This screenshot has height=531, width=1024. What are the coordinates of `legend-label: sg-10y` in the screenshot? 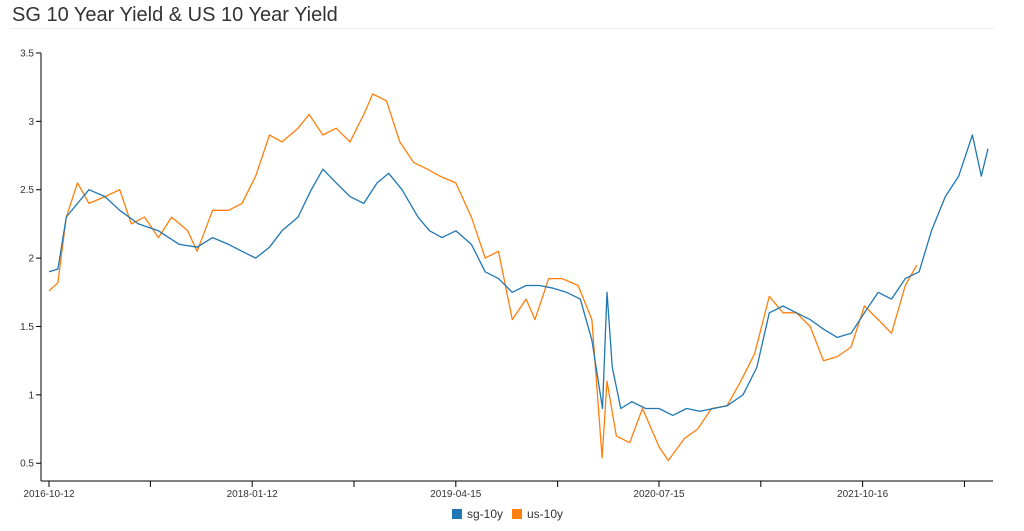 It's located at (485, 514).